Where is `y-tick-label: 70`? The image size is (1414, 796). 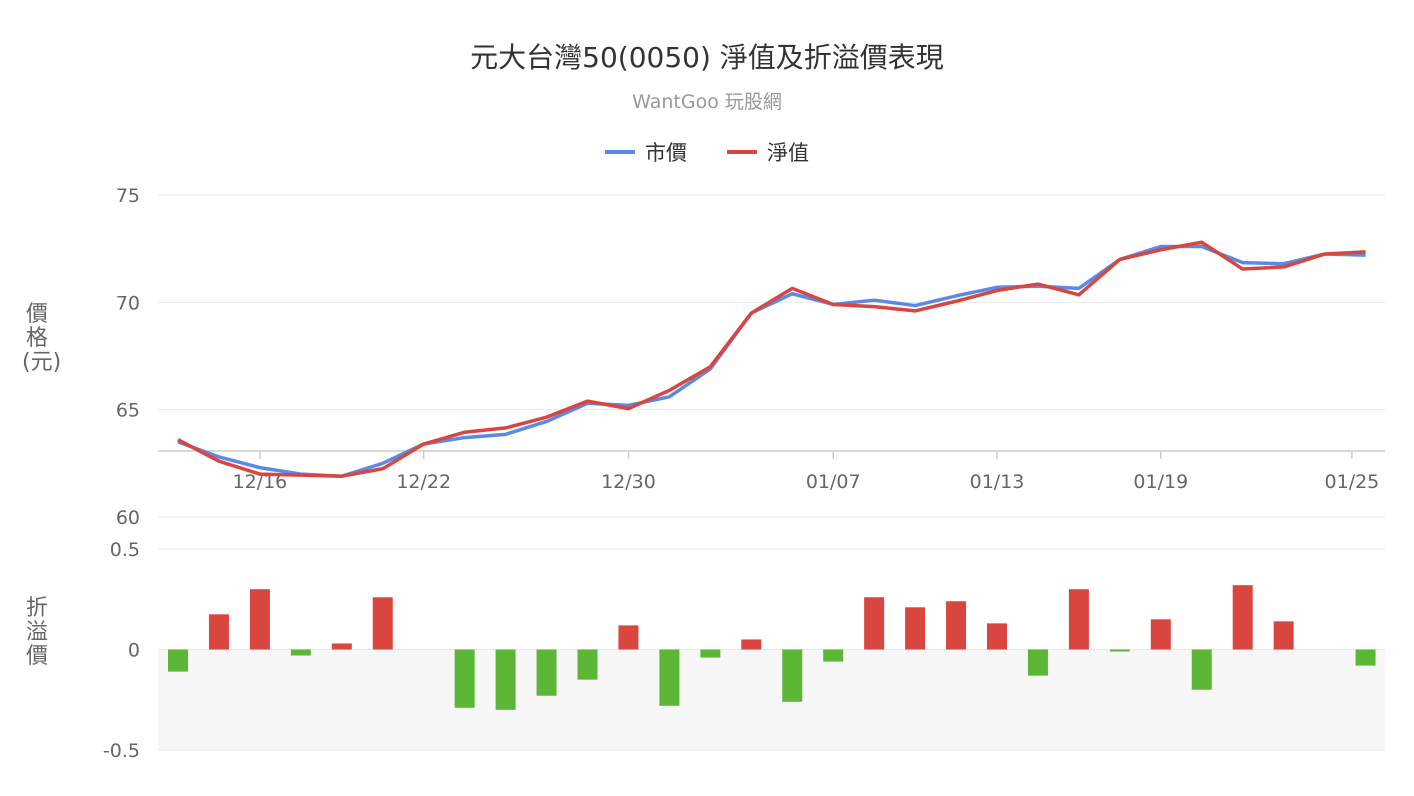
y-tick-label: 70 is located at coordinates (128, 303).